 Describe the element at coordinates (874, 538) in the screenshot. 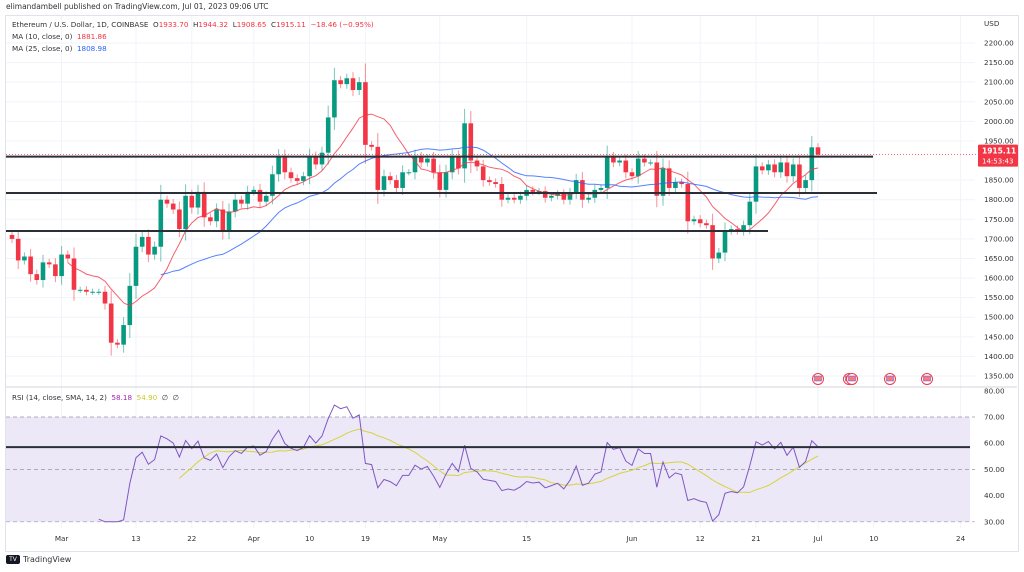

I see `x-tick-label: 10` at that location.